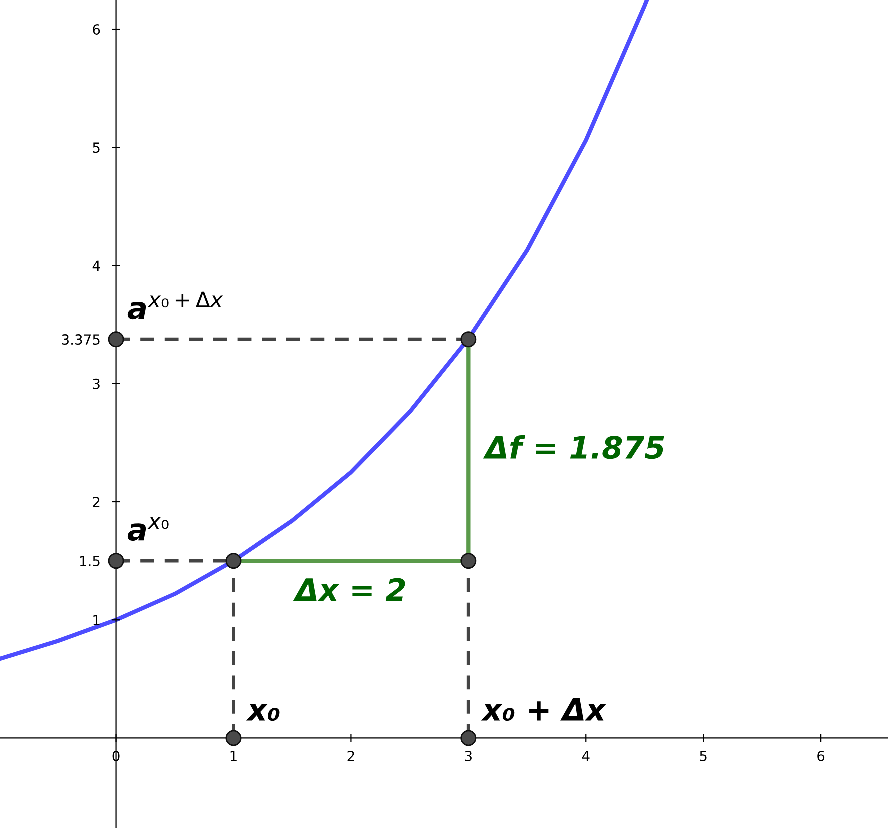  Describe the element at coordinates (544, 710) in the screenshot. I see `annotation: x₀ + Δx` at that location.